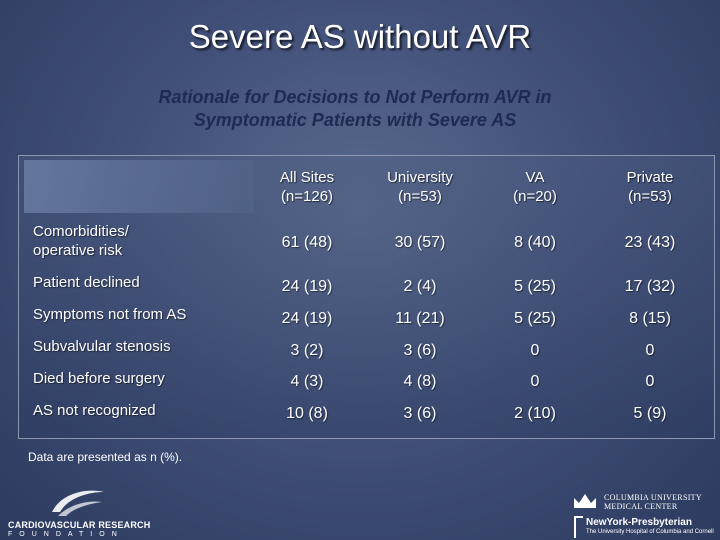 The height and width of the screenshot is (540, 720). Describe the element at coordinates (535, 187) in the screenshot. I see `column-header-va: VA (n=20)` at that location.